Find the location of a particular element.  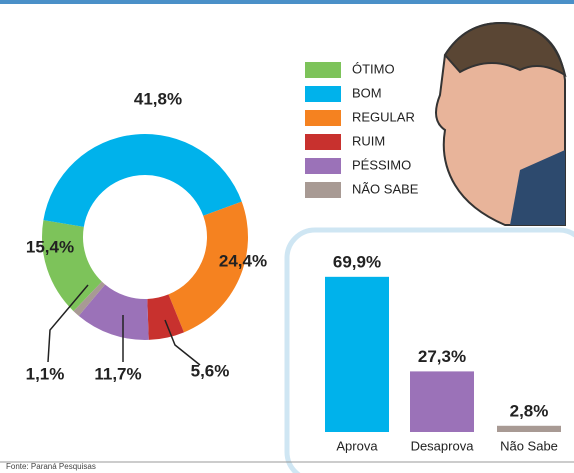

value-label: 1,1% is located at coordinates (45, 373).